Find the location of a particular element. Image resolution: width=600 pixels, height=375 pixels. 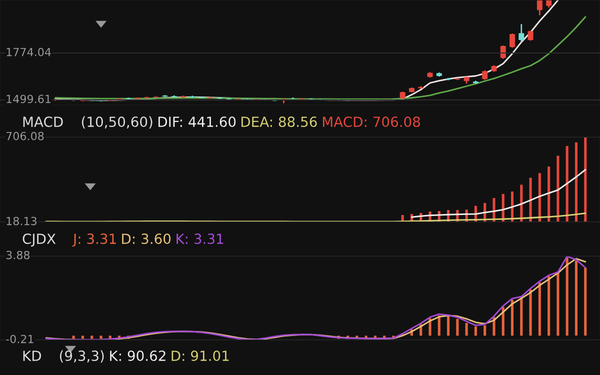

text: K: 3.31 is located at coordinates (200, 239).